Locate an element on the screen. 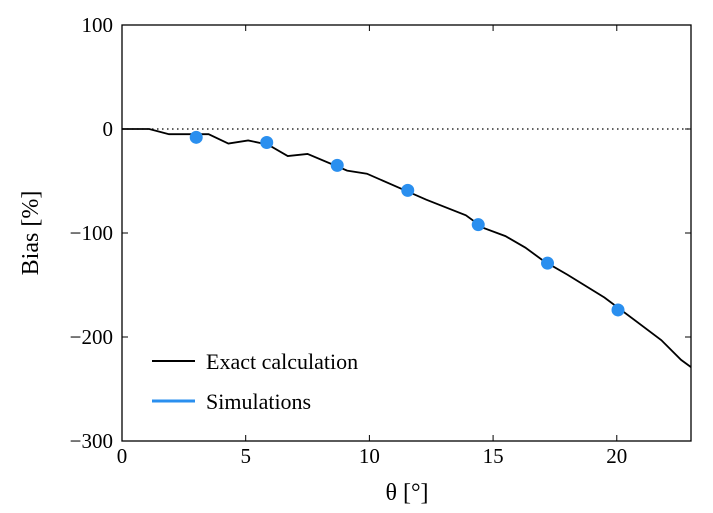 The image size is (713, 513). y-tick-label: −100 is located at coordinates (91, 233).